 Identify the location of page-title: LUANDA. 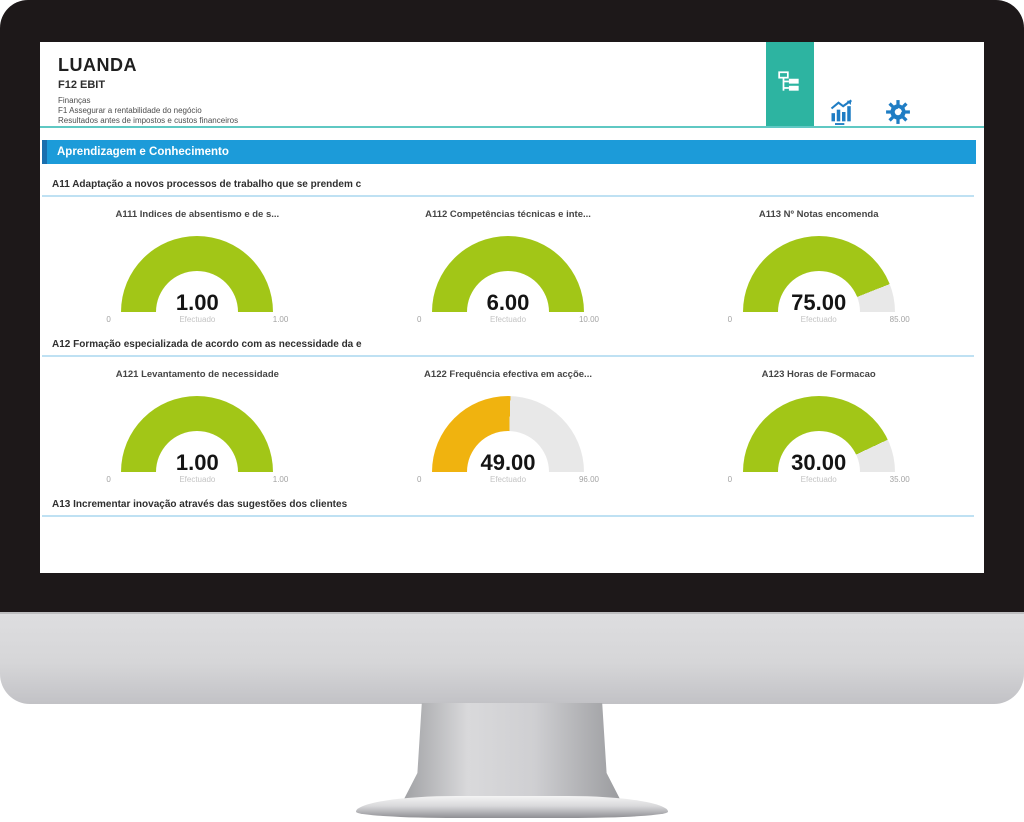
(97, 65).